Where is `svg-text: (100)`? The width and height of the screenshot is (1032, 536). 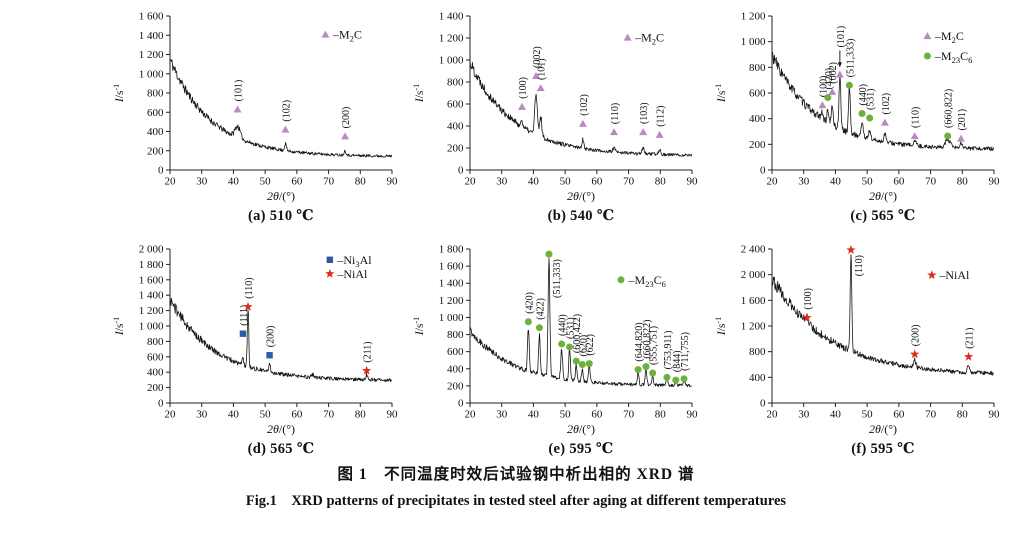 svg-text: (100) is located at coordinates (523, 88).